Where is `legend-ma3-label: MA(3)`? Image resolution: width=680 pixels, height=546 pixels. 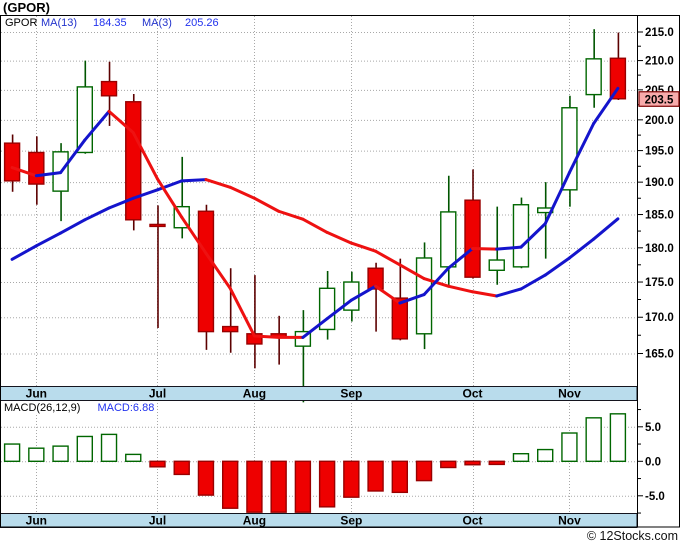 legend-ma3-label: MA(3) is located at coordinates (157, 23).